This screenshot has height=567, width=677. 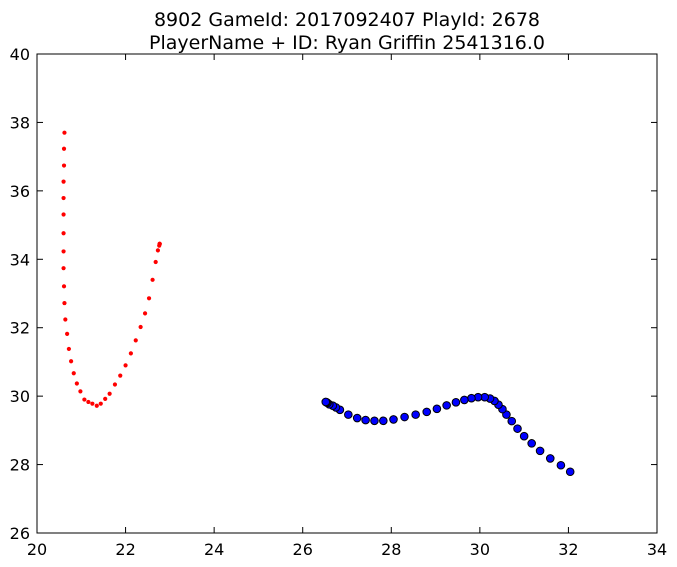 What do you see at coordinates (20, 122) in the screenshot?
I see `y-tick-label: 38` at bounding box center [20, 122].